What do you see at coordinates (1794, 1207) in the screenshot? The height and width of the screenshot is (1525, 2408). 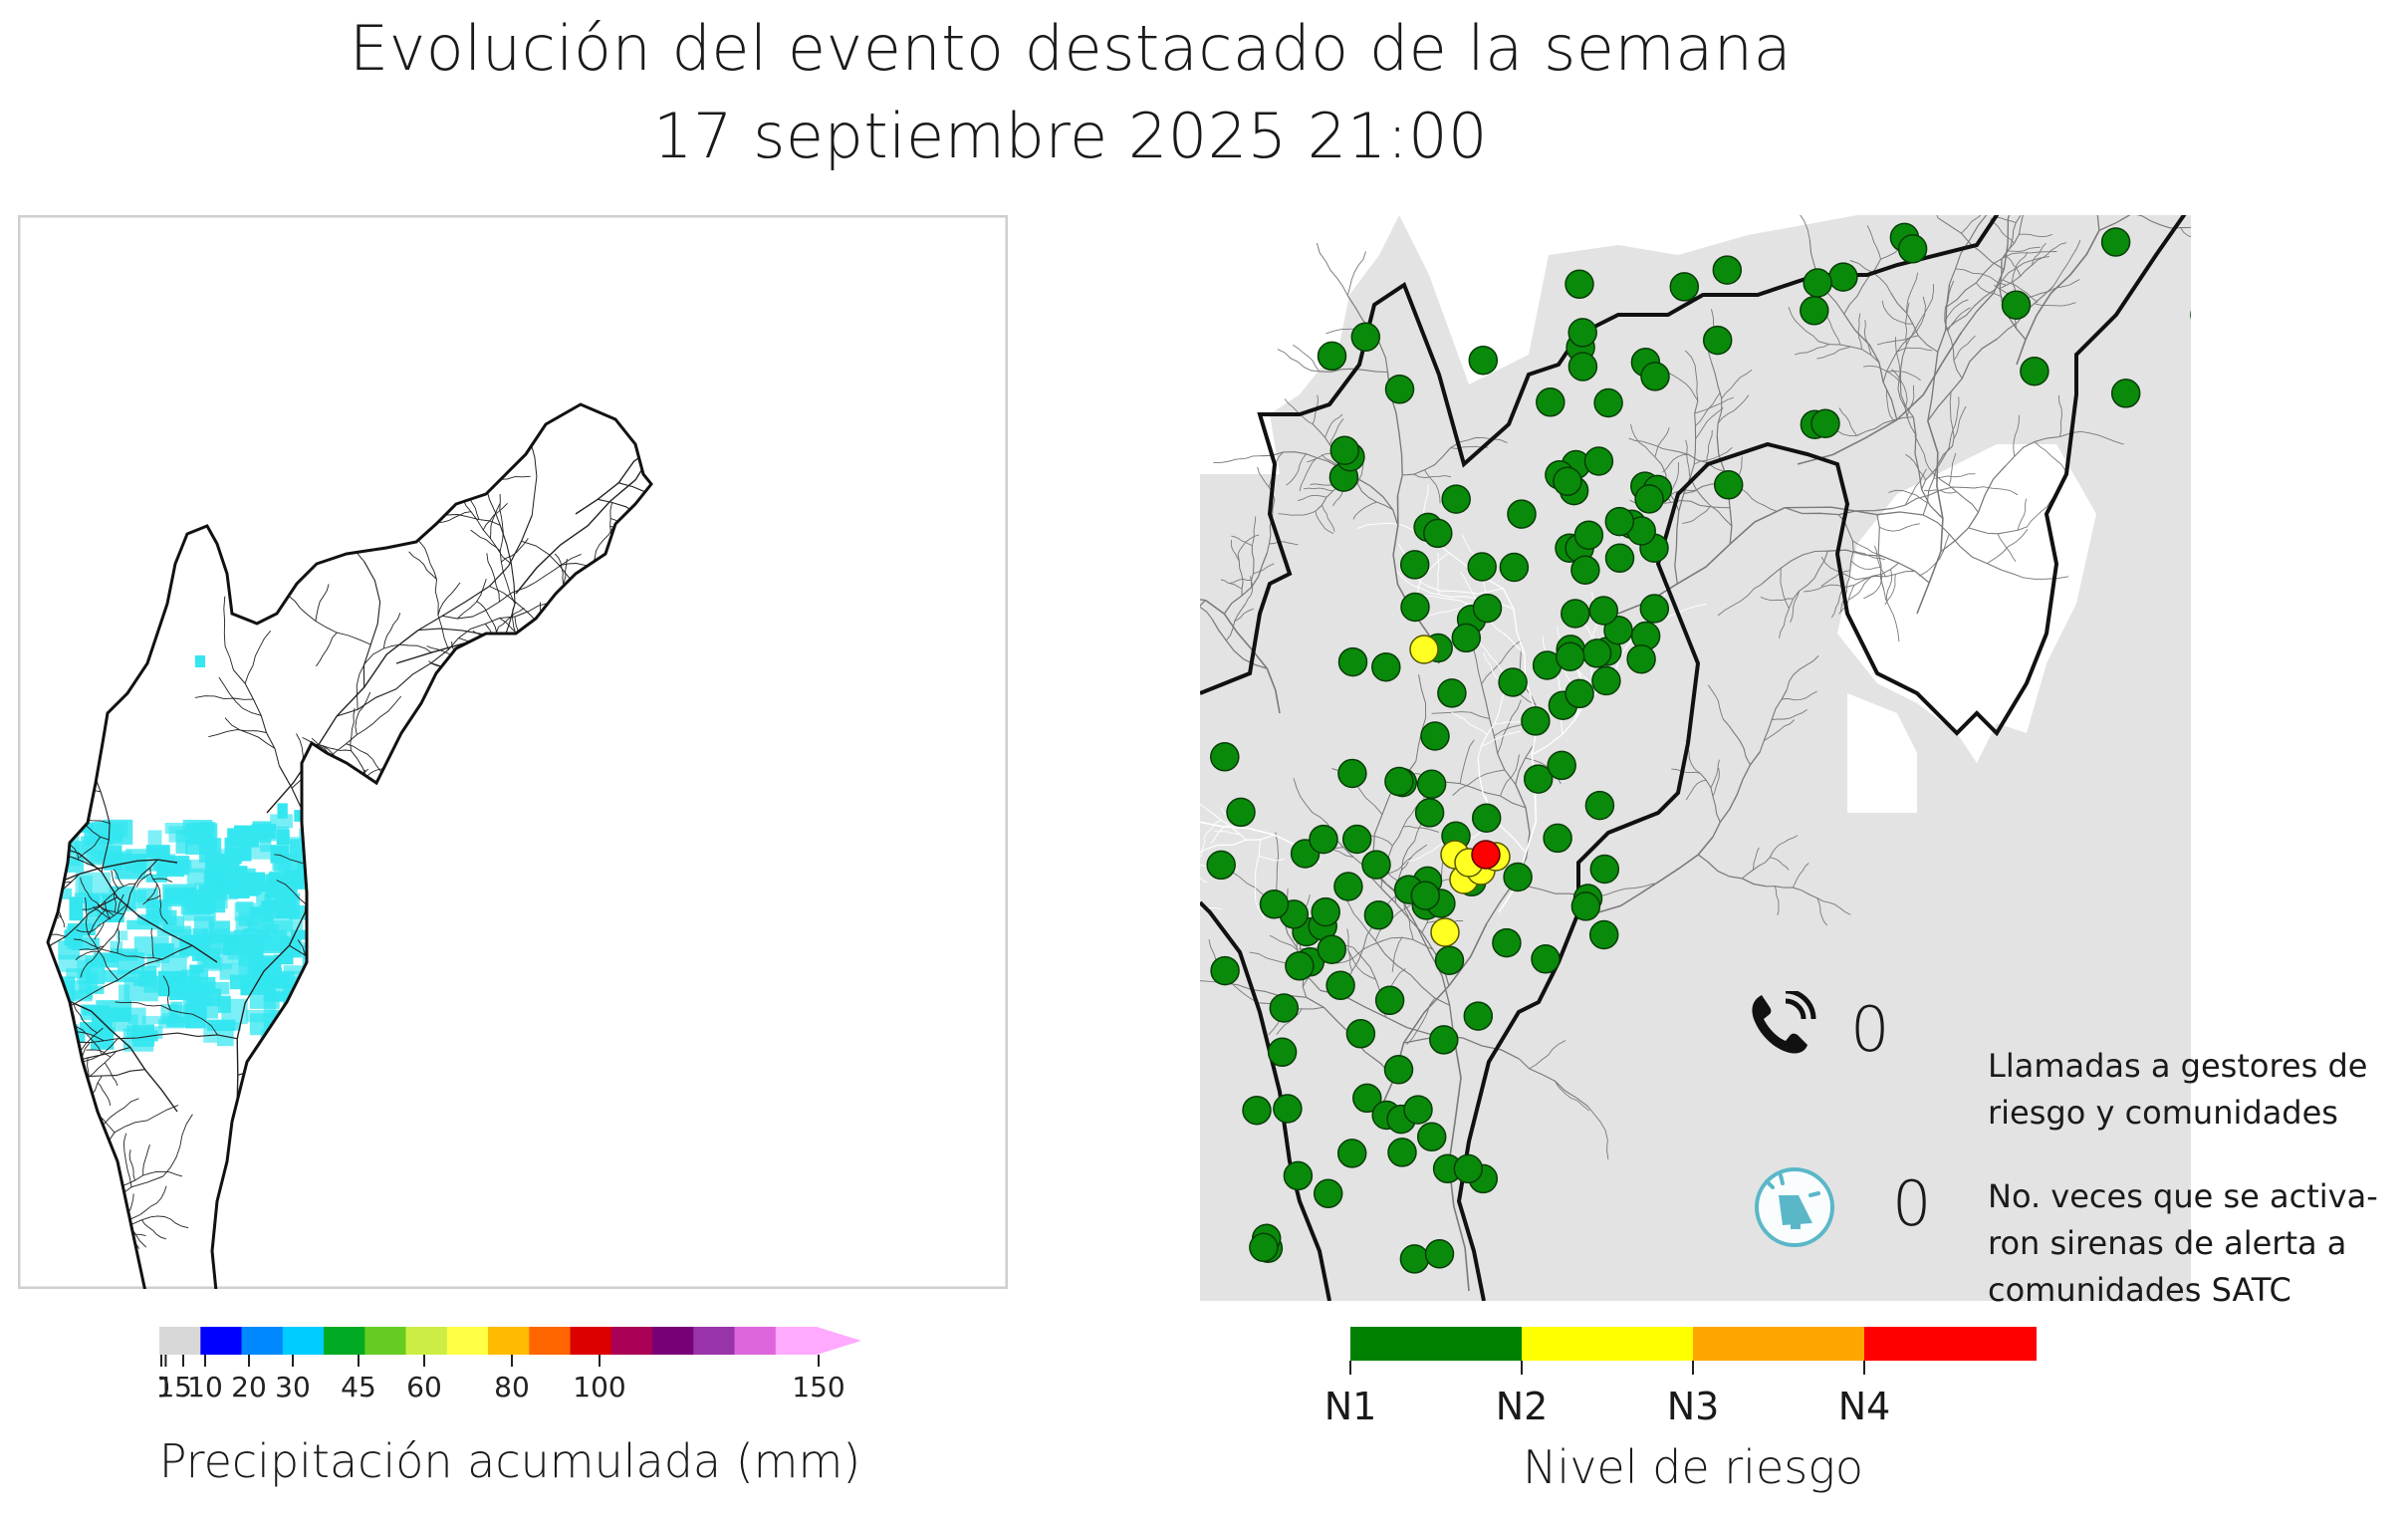 I see `siren-icon` at bounding box center [1794, 1207].